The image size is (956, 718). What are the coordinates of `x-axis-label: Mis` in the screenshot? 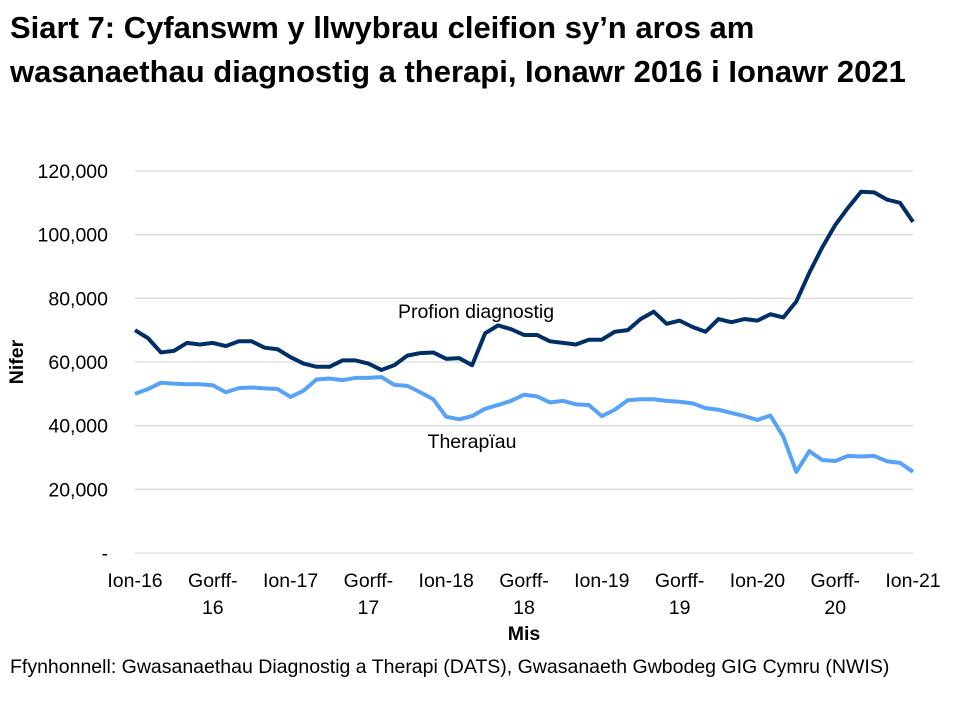 It's located at (524, 634).